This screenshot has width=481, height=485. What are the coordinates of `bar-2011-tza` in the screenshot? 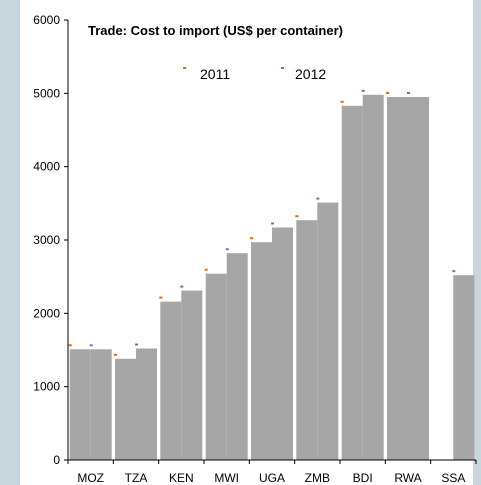 It's located at (125, 409).